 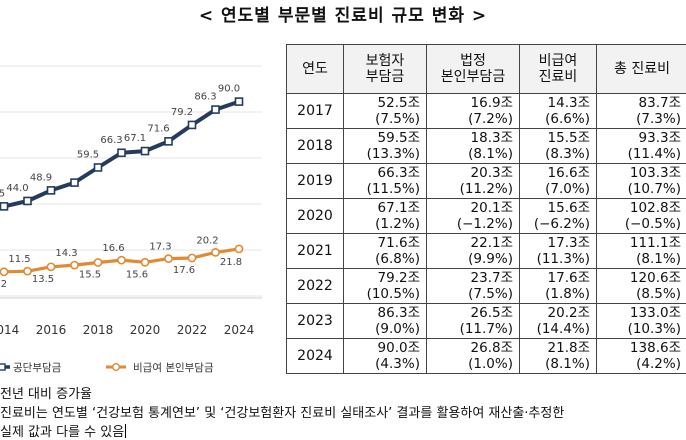 What do you see at coordinates (398, 173) in the screenshot?
I see `table-cell-line: 66.3조` at bounding box center [398, 173].